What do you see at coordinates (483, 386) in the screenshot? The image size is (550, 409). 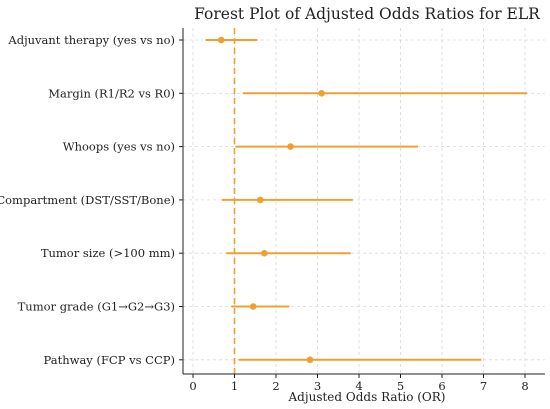 I see `x-tick-label: 7` at bounding box center [483, 386].